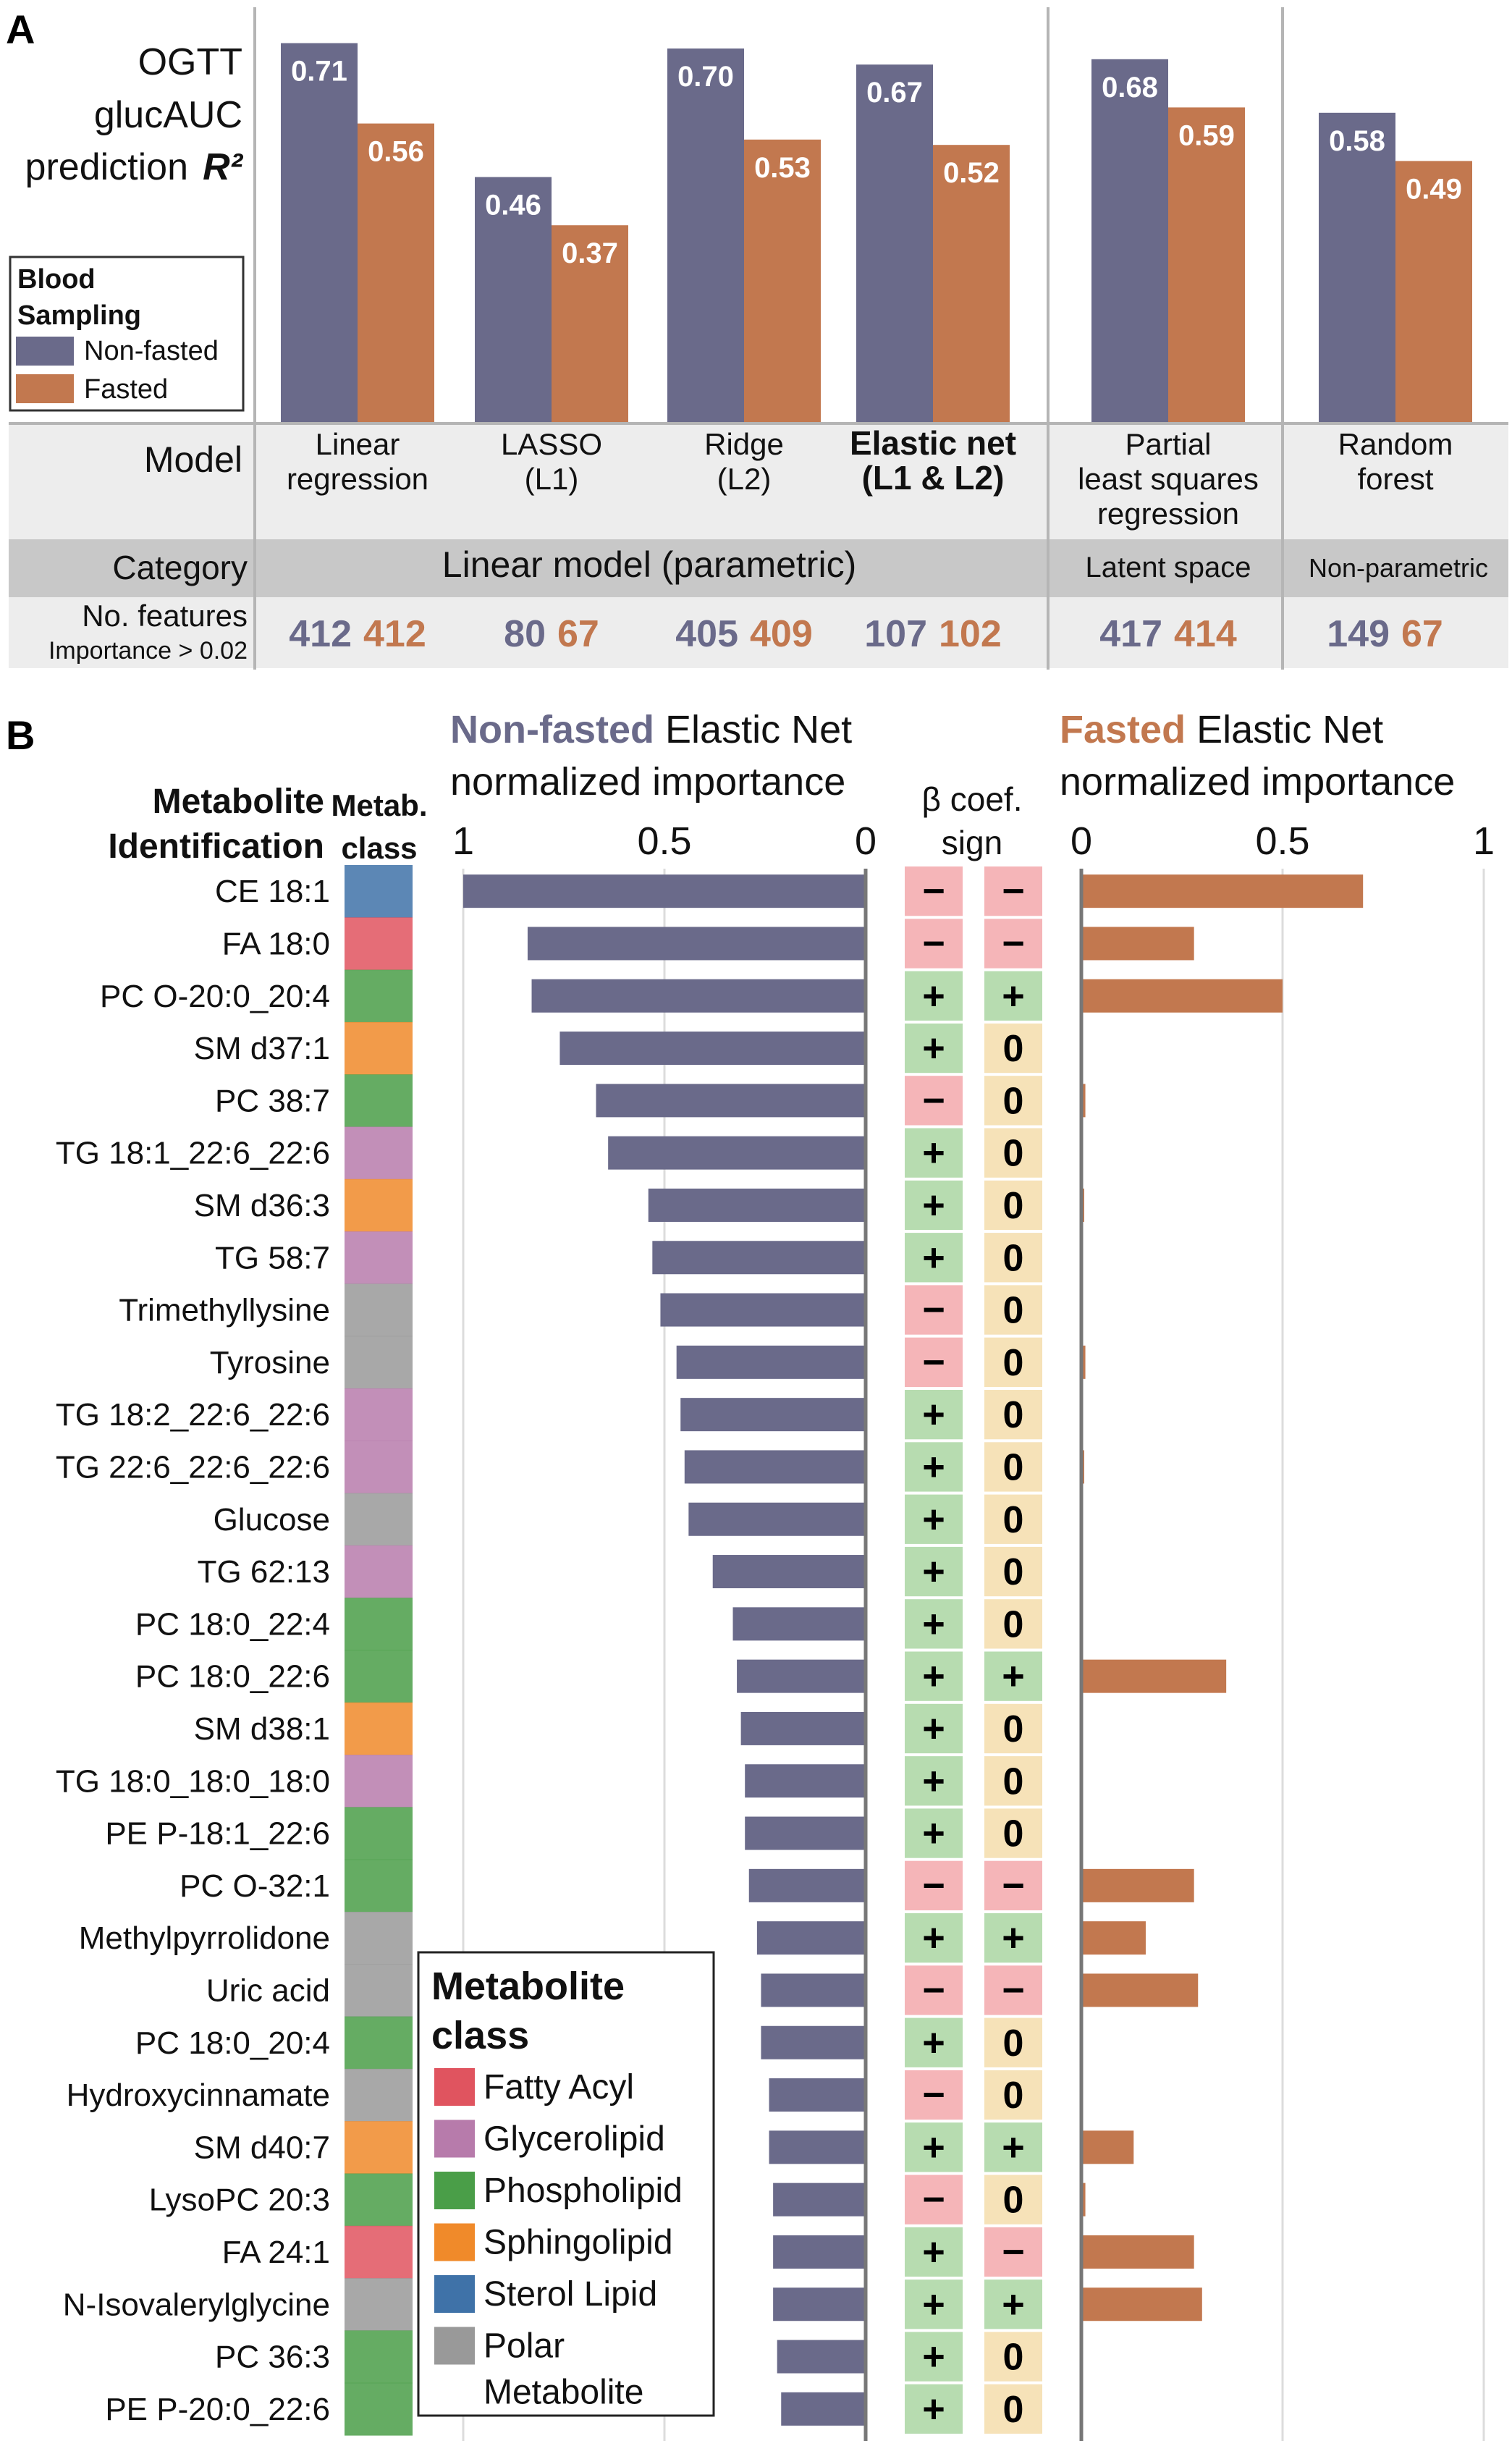 This screenshot has height=2446, width=1512. Describe the element at coordinates (45, 388) in the screenshot. I see `legend-swatch-fasted` at that location.